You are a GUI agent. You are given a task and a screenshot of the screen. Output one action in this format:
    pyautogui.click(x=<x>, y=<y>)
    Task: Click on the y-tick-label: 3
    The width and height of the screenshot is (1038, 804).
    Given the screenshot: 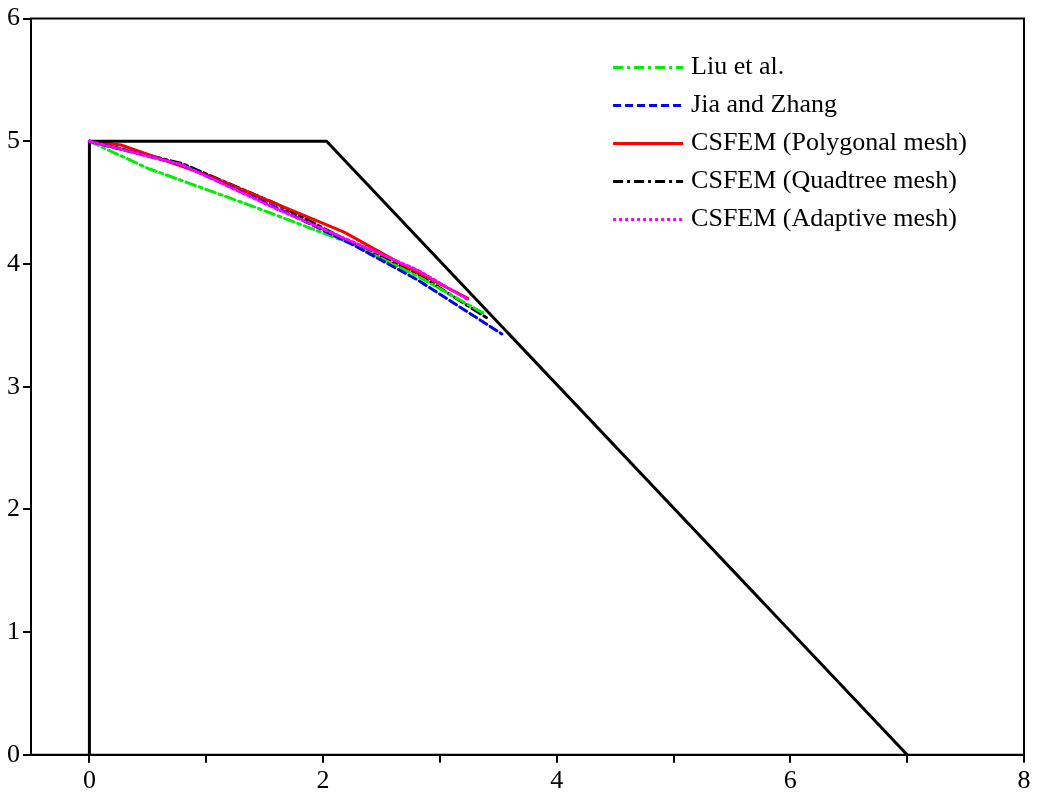 What is the action you would take?
    pyautogui.click(x=13, y=385)
    